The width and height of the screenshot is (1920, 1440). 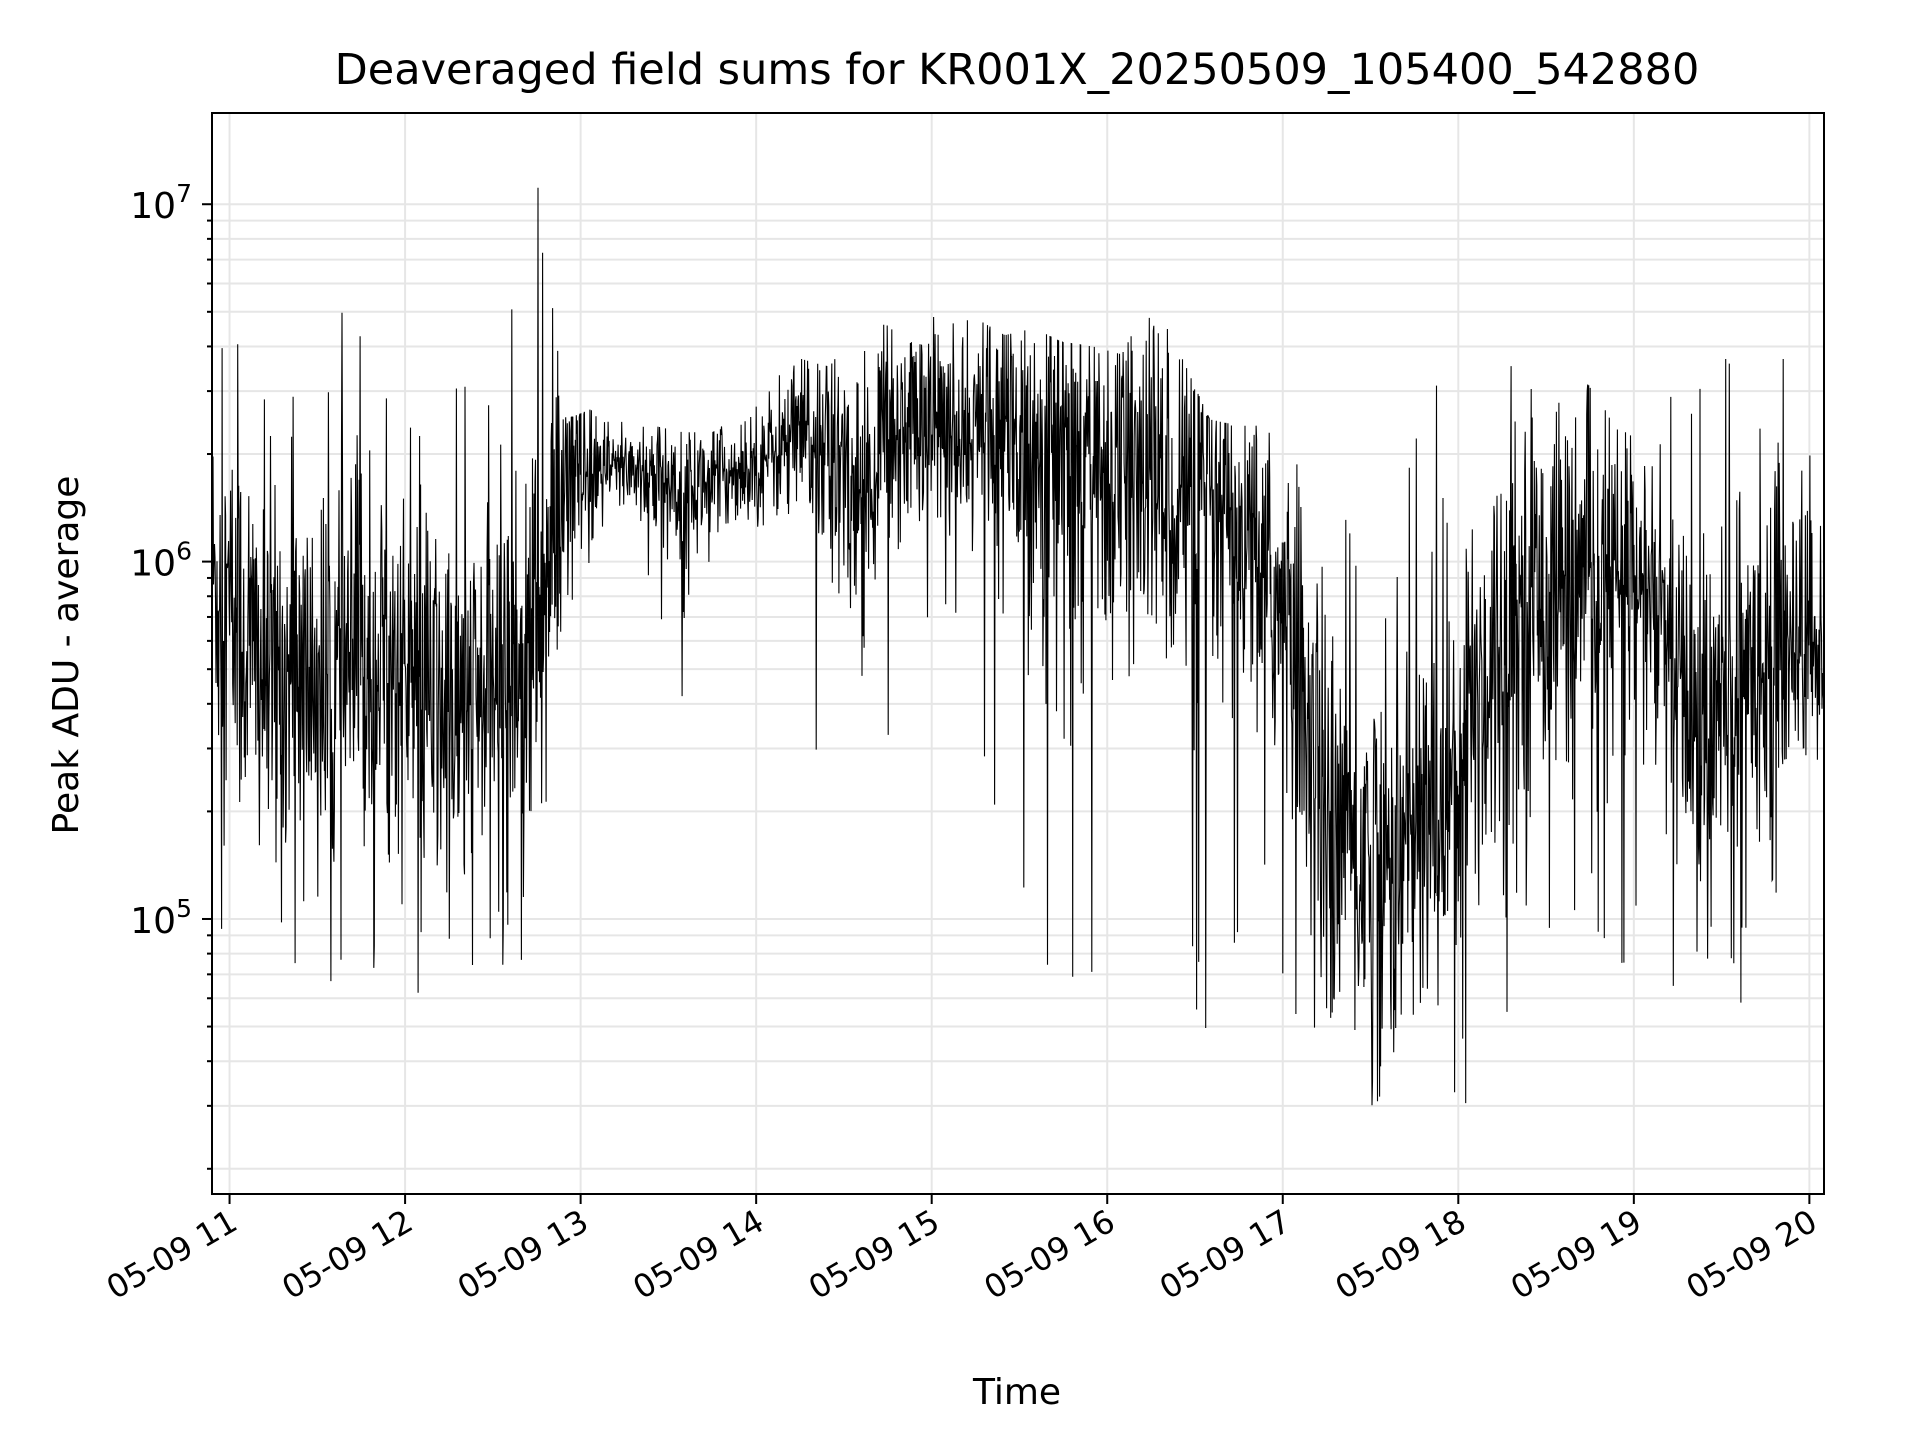 What do you see at coordinates (66, 655) in the screenshot?
I see `y-axis-label: Peak ADU - average` at bounding box center [66, 655].